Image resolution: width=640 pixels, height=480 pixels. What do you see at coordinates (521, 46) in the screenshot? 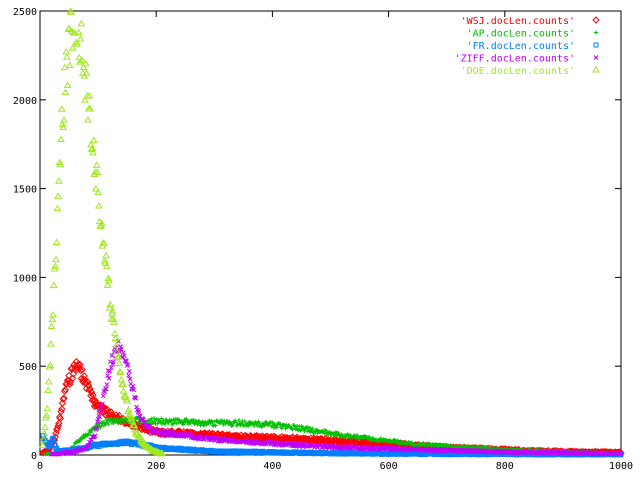
I see `legend-label: 'FR.docLen.counts'` at bounding box center [521, 46].